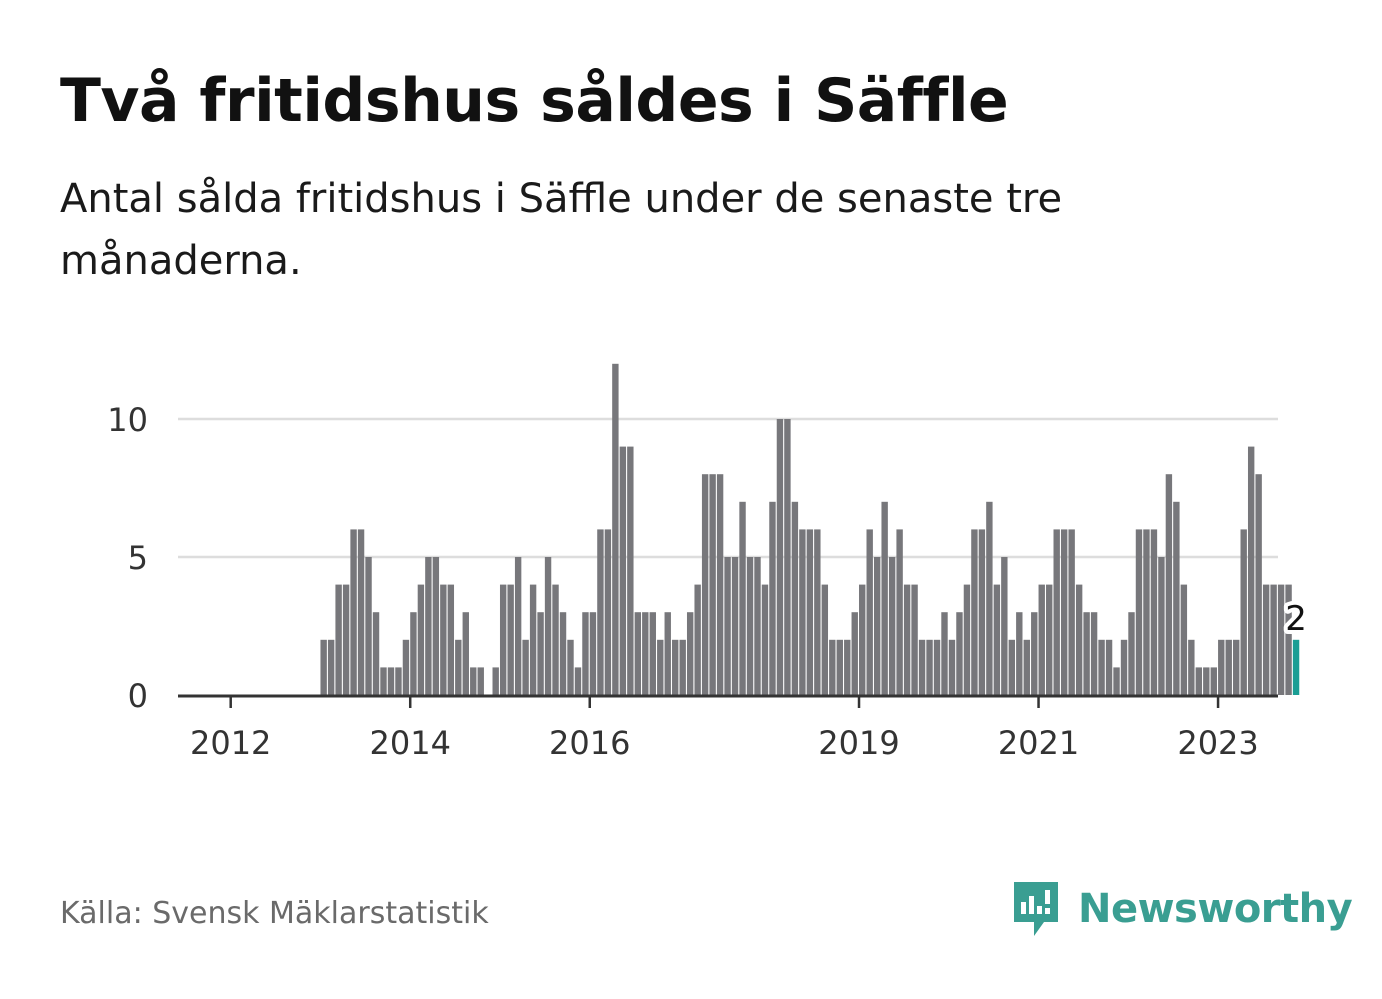 The width and height of the screenshot is (1382, 999). What do you see at coordinates (1036, 909) in the screenshot?
I see `newsworthy-logo-icon` at bounding box center [1036, 909].